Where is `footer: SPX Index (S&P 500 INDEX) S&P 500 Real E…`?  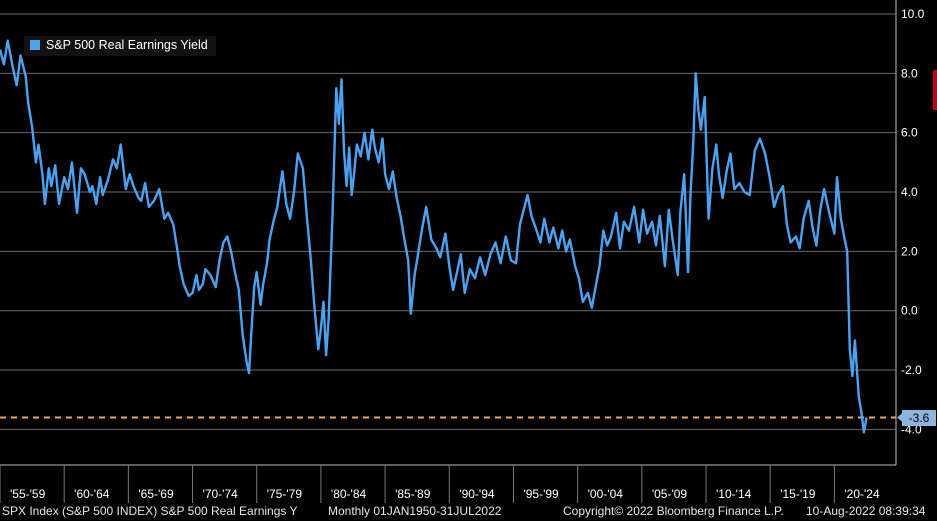 footer: SPX Index (S&P 500 INDEX) S&P 500 Real E… is located at coordinates (468, 512).